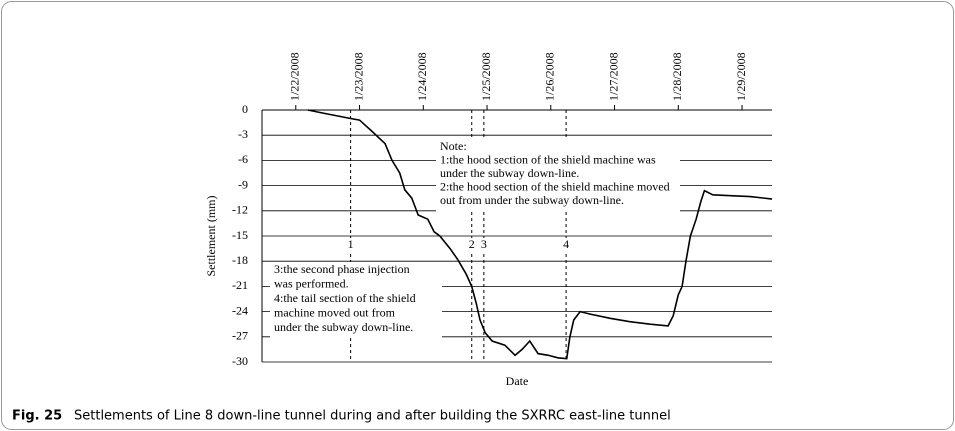 Image resolution: width=955 pixels, height=431 pixels. What do you see at coordinates (240, 260) in the screenshot?
I see `y-tick-label: -18` at bounding box center [240, 260].